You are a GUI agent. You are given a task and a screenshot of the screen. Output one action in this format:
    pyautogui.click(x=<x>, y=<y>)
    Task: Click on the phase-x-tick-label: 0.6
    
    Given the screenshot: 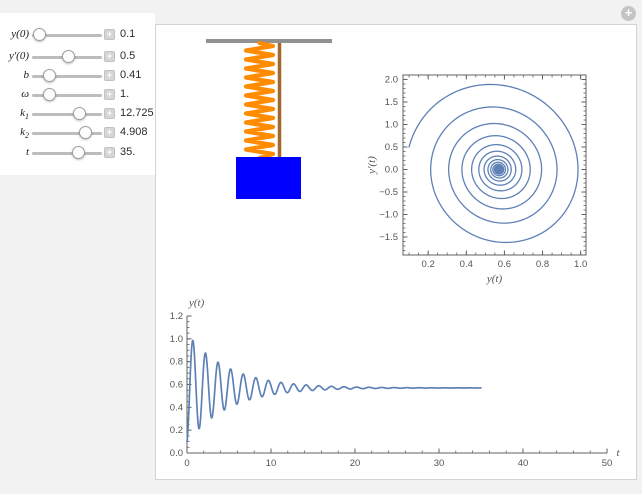 What is the action you would take?
    pyautogui.click(x=504, y=264)
    